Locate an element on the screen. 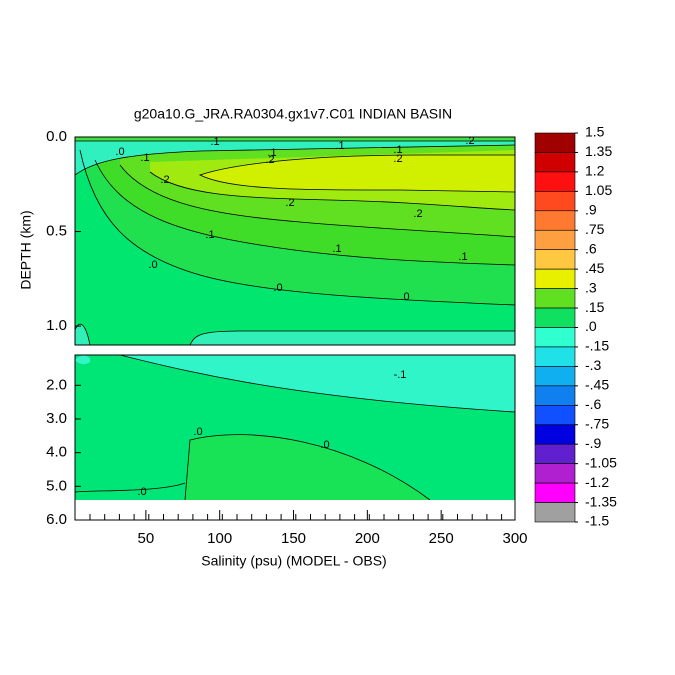  colorbar-label: .0 is located at coordinates (591, 326).